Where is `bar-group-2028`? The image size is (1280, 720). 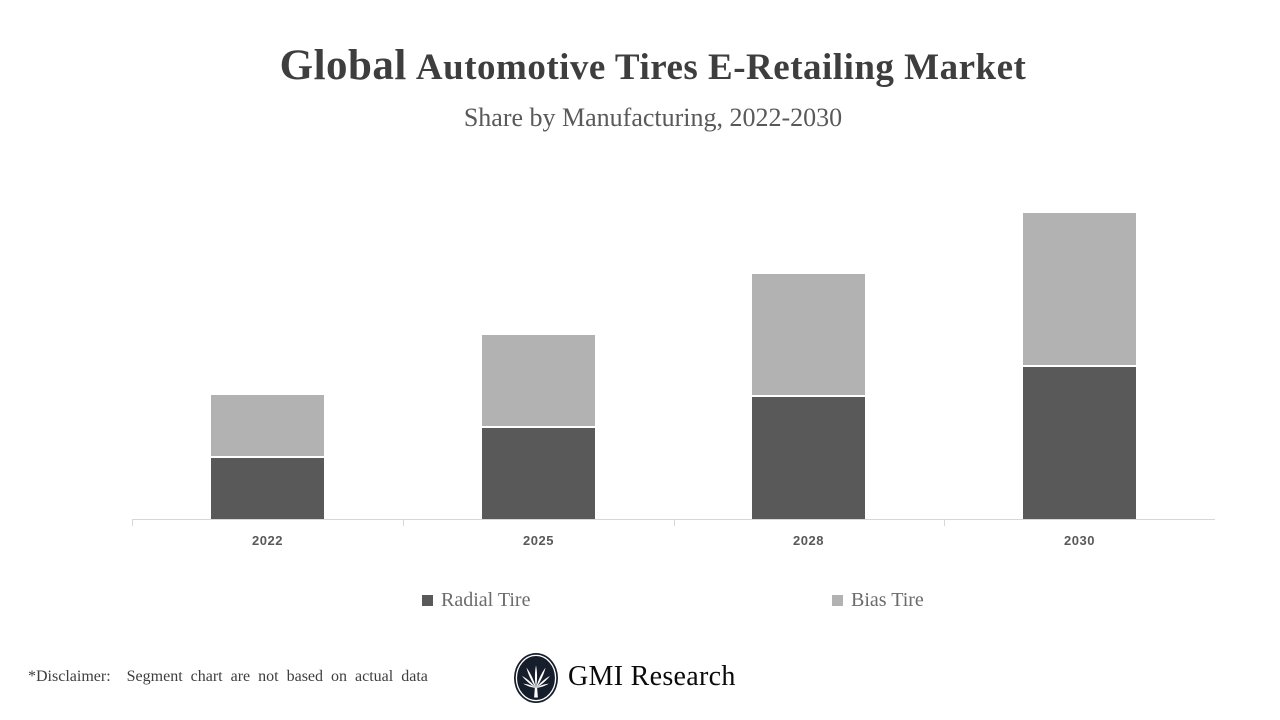 bar-group-2028 is located at coordinates (808, 396).